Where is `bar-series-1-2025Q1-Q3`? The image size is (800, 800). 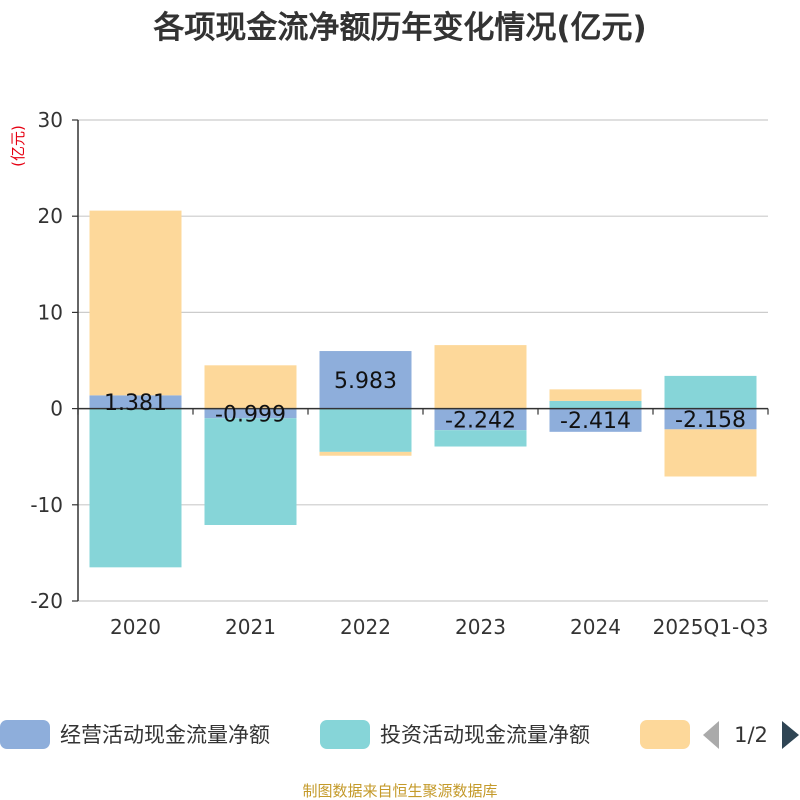 bar-series-1-2025Q1-Q3 is located at coordinates (710, 419).